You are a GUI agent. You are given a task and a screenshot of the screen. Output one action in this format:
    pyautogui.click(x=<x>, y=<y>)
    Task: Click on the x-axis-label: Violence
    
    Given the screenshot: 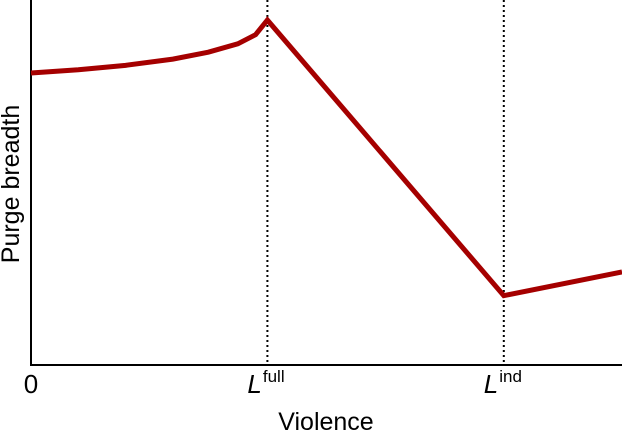 What is the action you would take?
    pyautogui.click(x=325, y=419)
    